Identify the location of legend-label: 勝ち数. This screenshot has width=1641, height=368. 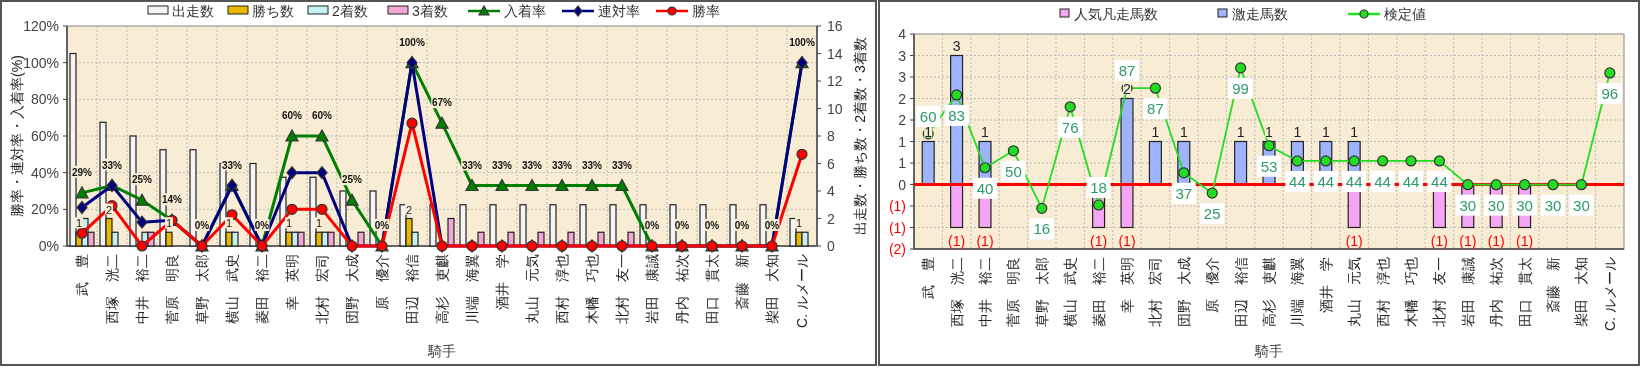
(273, 11).